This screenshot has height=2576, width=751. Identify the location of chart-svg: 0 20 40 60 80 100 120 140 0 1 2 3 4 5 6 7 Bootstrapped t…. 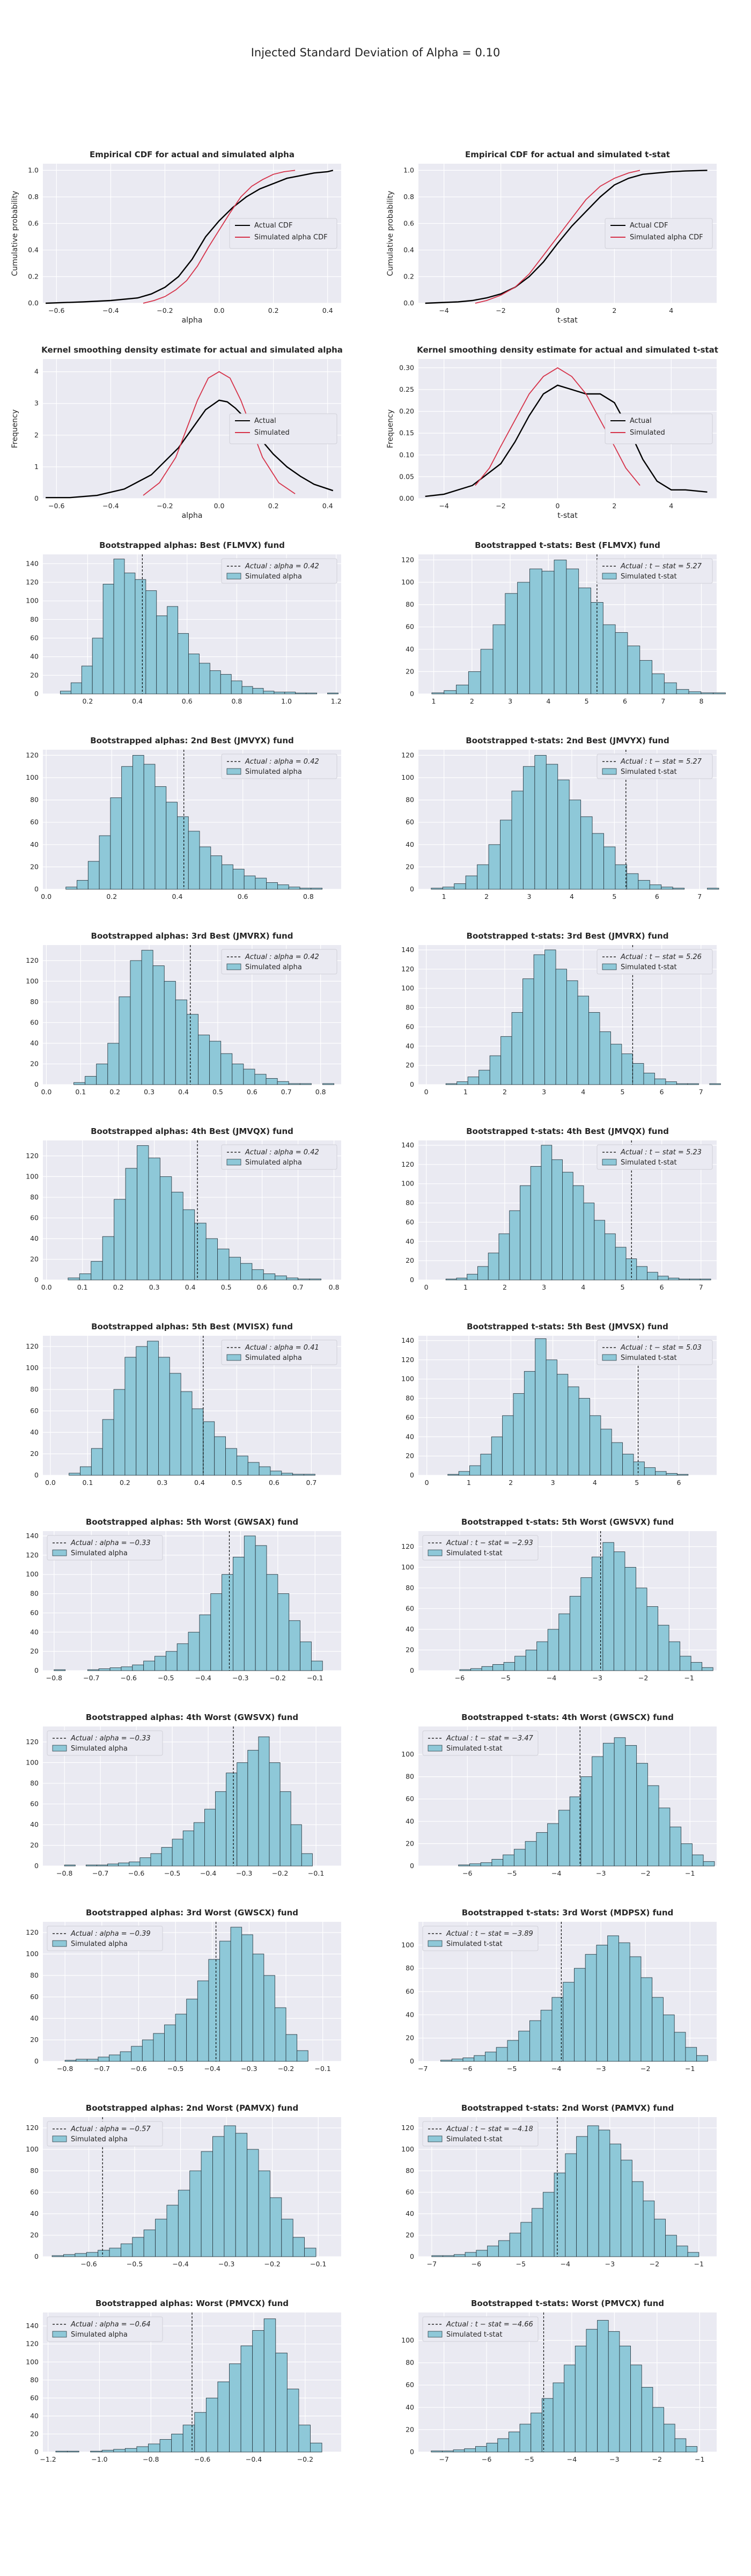
(561, 1013).